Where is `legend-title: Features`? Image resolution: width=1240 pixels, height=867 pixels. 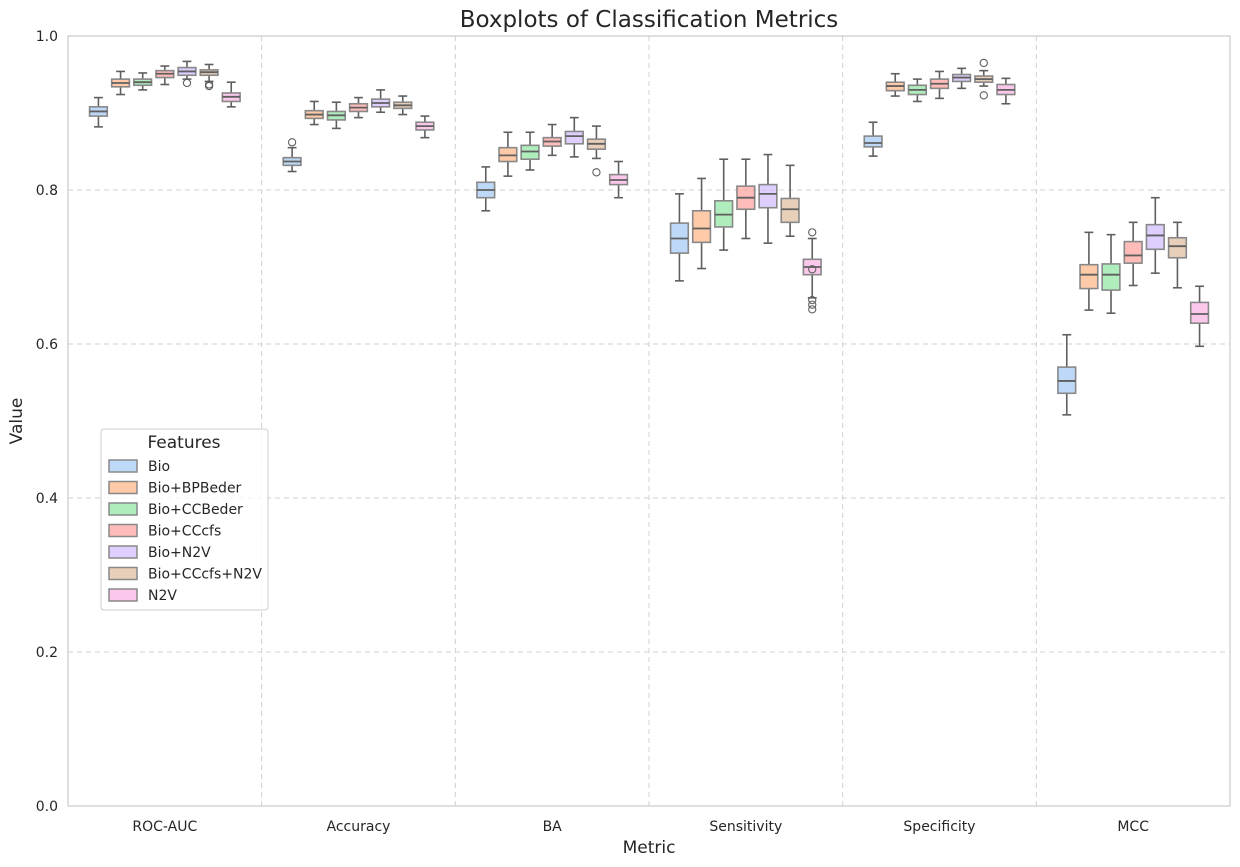 legend-title: Features is located at coordinates (183, 443).